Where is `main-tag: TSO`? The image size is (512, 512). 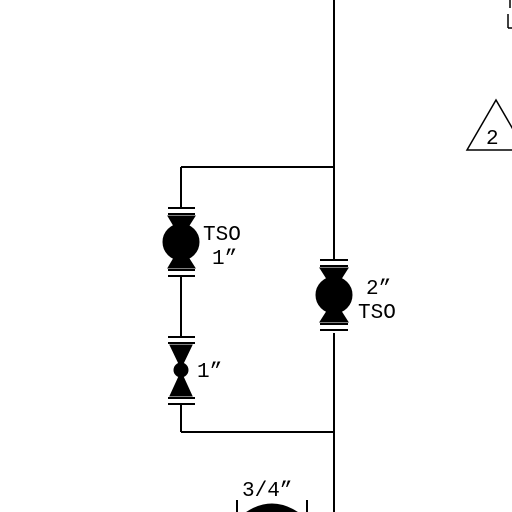
main-tag: TSO is located at coordinates (377, 313).